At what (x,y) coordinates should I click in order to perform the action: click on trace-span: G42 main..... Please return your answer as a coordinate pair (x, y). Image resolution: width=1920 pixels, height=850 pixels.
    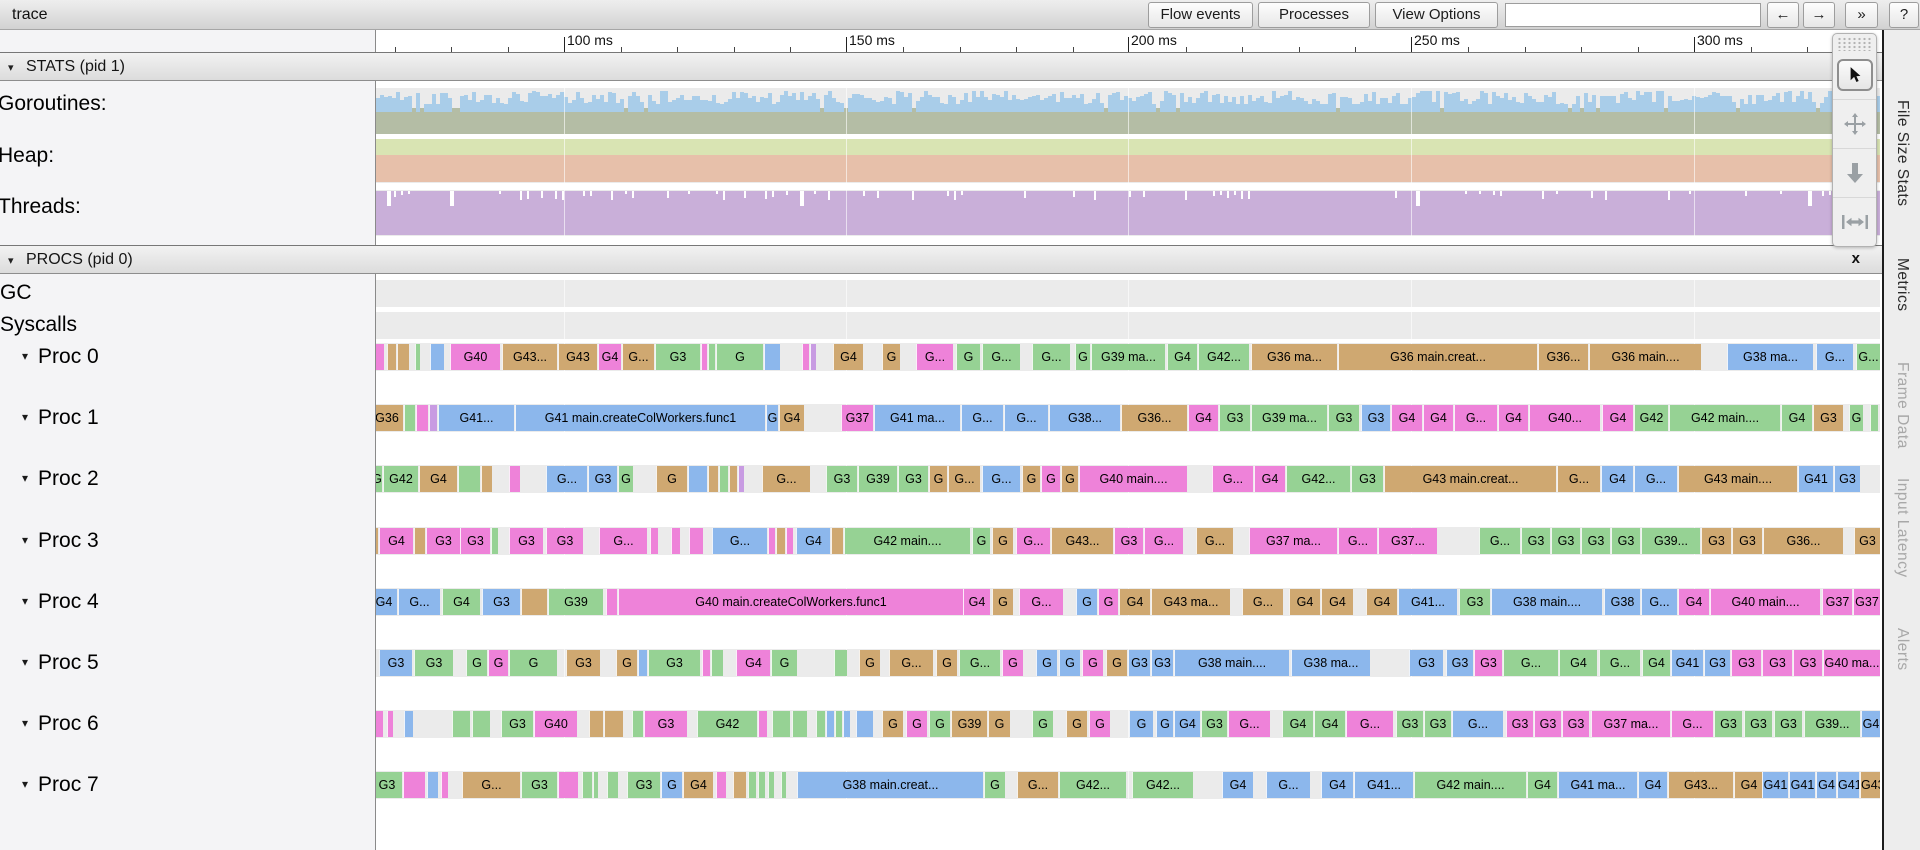
    Looking at the image, I should click on (1724, 418).